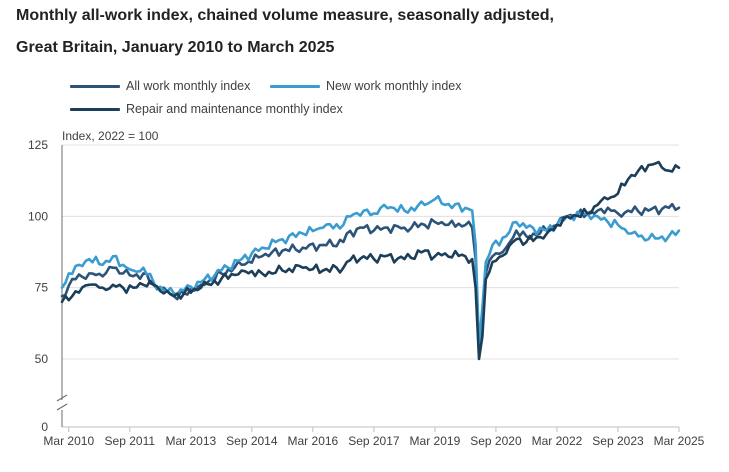 This screenshot has height=472, width=729. Describe the element at coordinates (679, 441) in the screenshot. I see `x-tick-label-2025-03: Mar 2025` at that location.